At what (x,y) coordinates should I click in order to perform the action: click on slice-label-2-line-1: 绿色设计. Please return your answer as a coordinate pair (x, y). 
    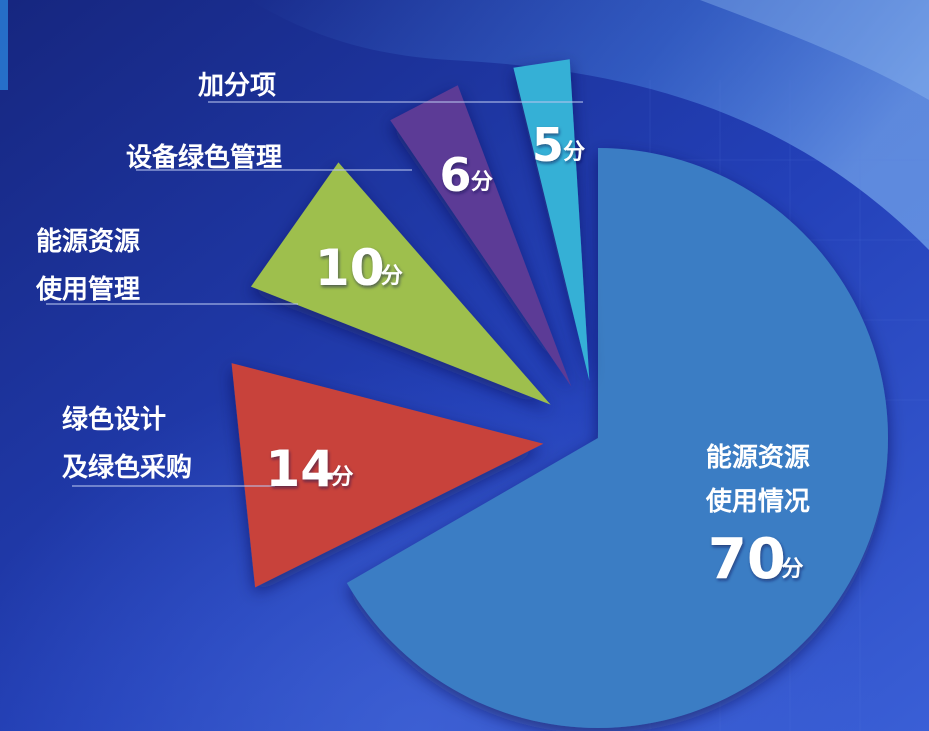
    Looking at the image, I should click on (114, 419).